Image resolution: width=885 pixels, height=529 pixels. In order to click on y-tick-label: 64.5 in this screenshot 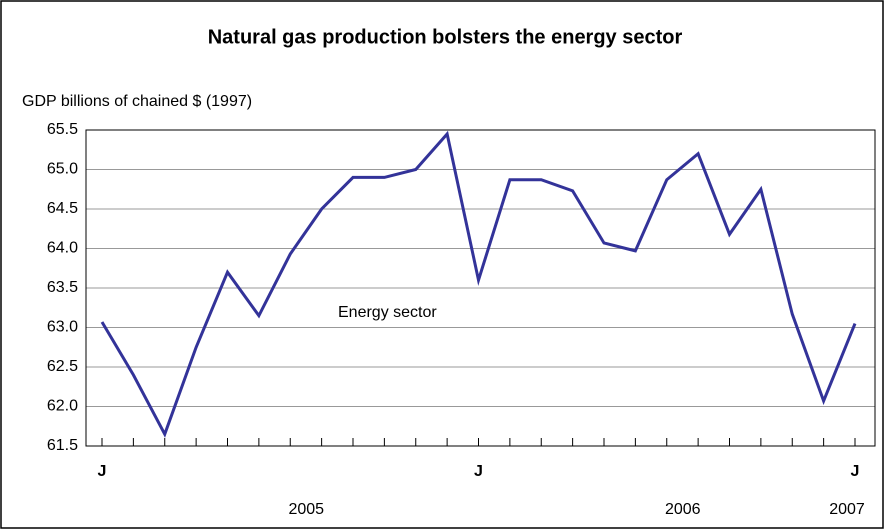, I will do `click(62, 208)`.